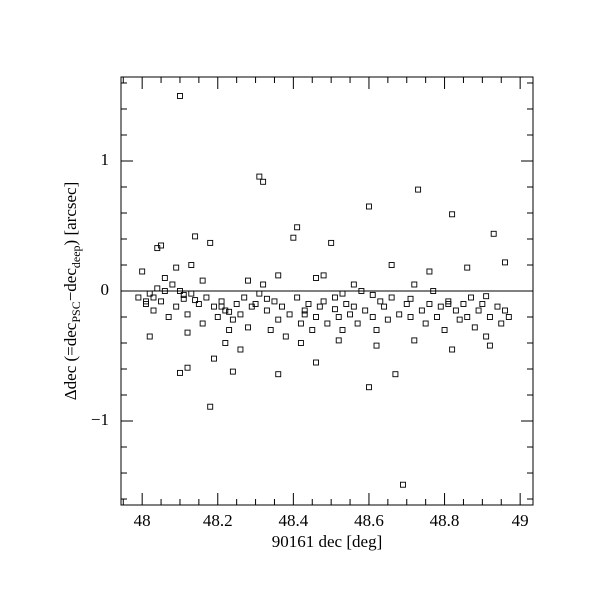 This screenshot has height=611, width=611. I want to click on x-tick-label: 48.6, so click(369, 520).